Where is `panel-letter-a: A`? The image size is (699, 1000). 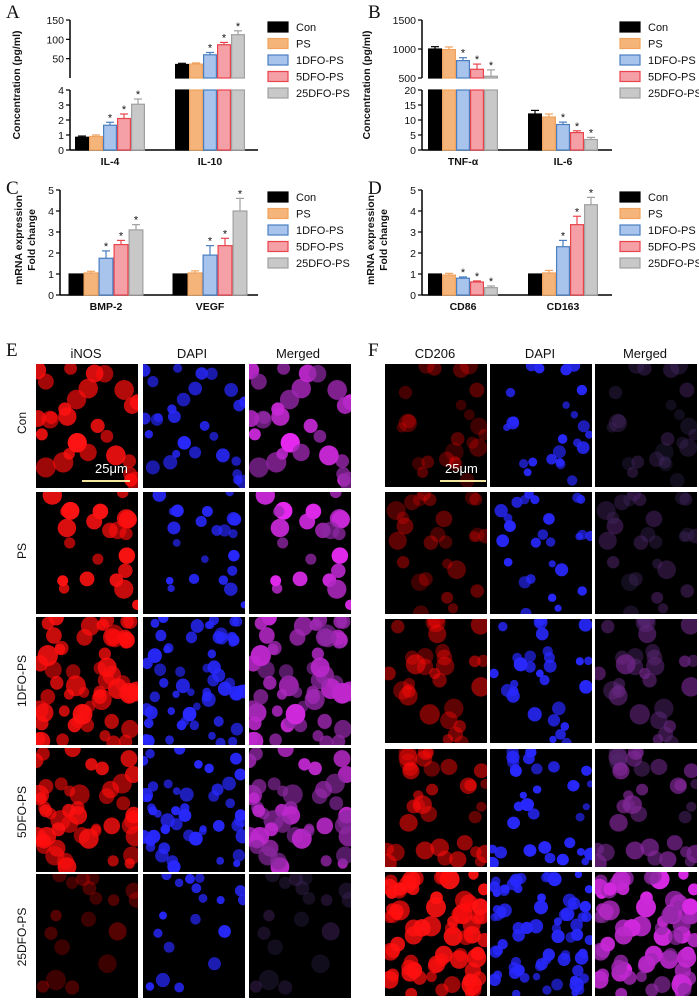
panel-letter-a: A is located at coordinates (13, 12).